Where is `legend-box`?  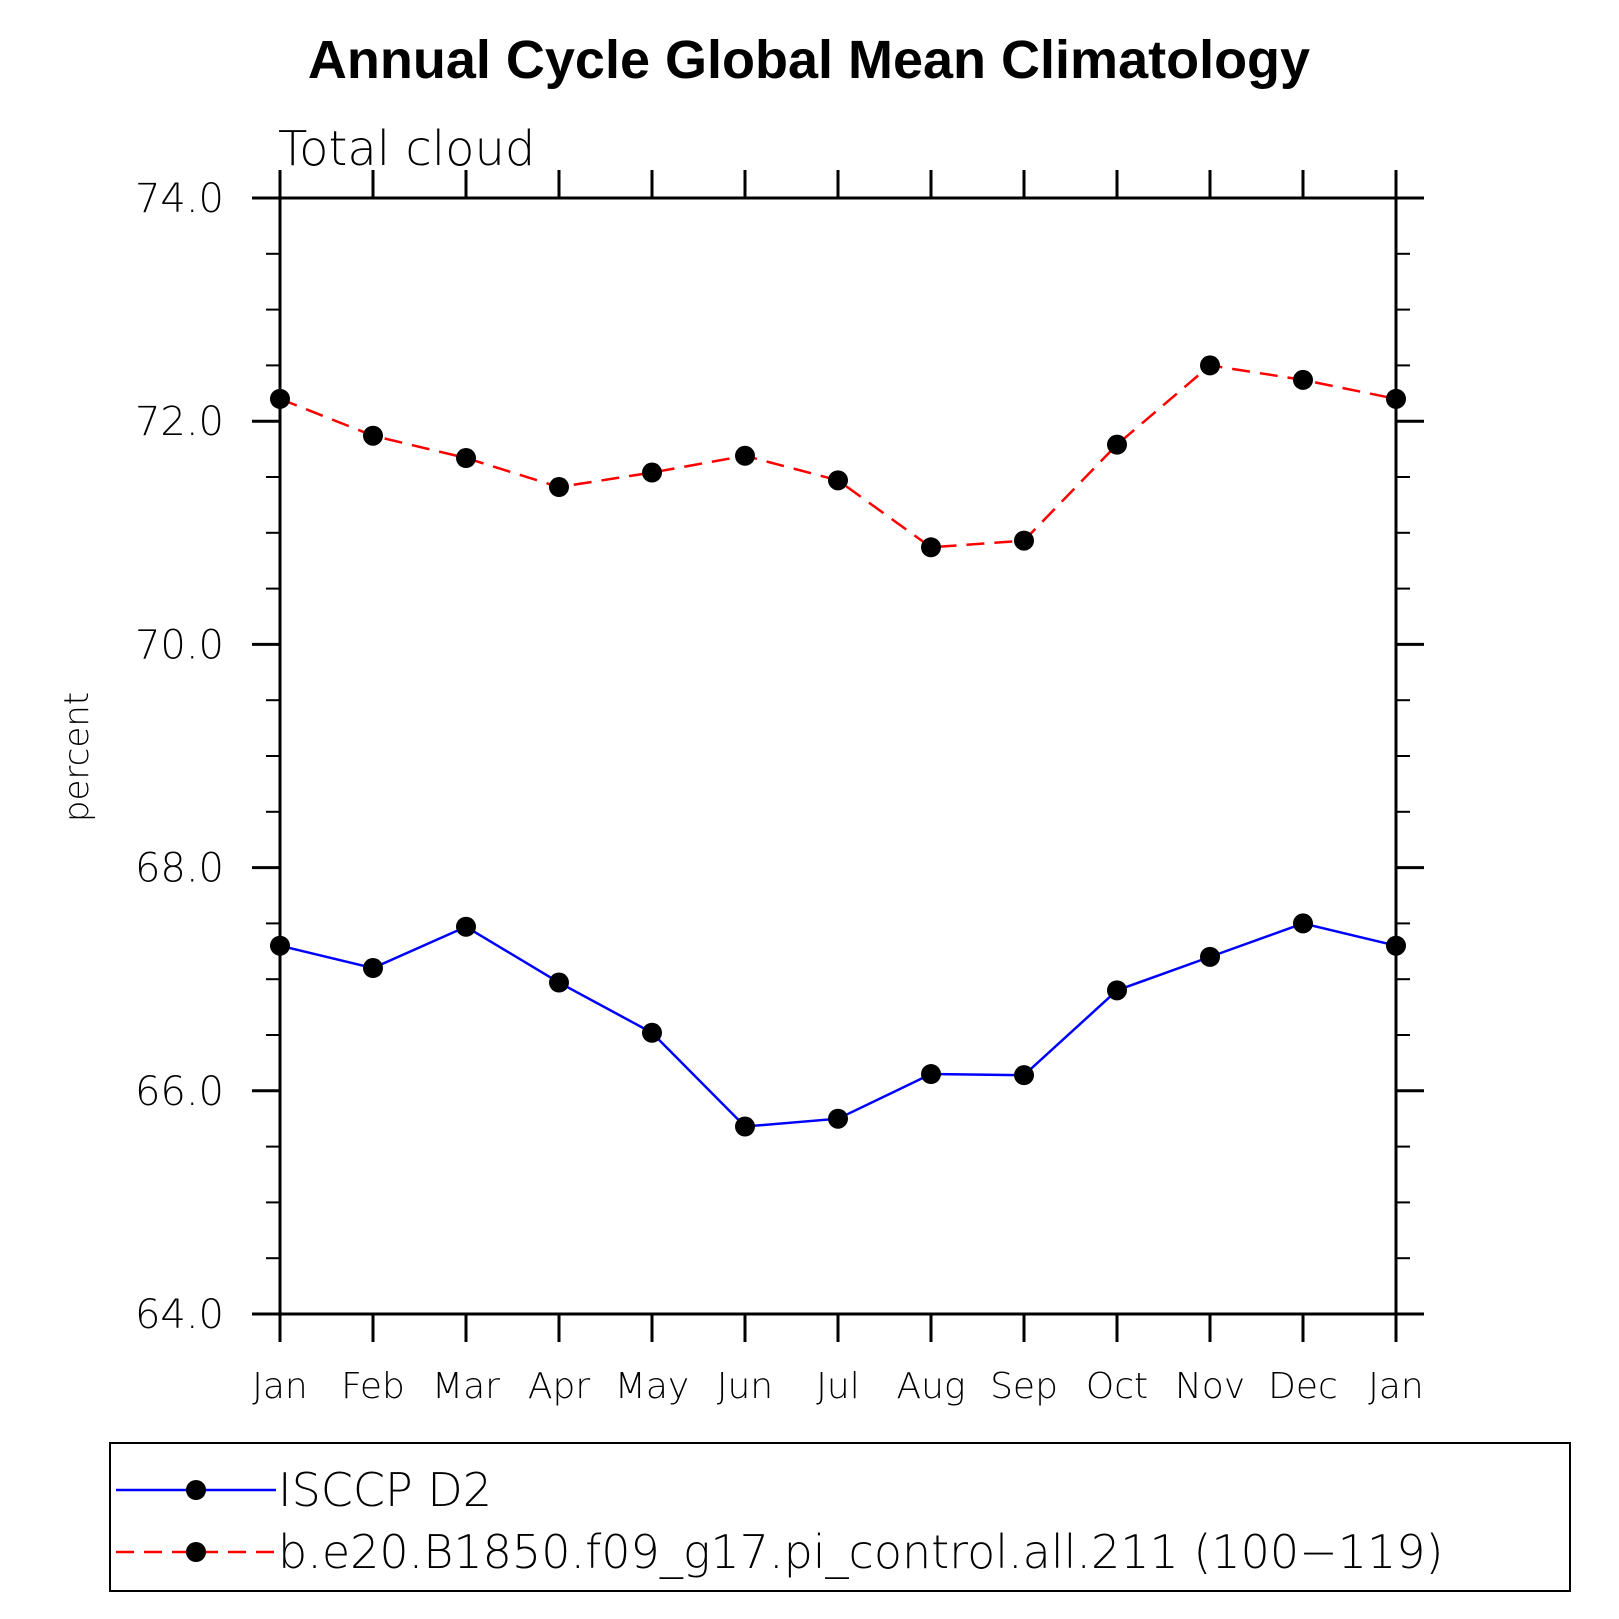
legend-box is located at coordinates (840, 1517).